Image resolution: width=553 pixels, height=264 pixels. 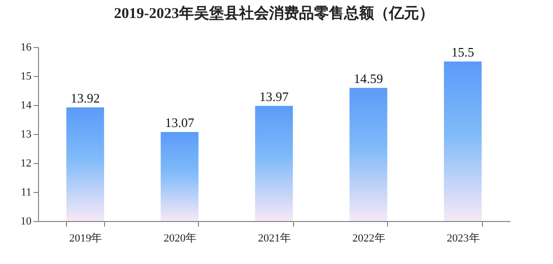 What do you see at coordinates (26, 222) in the screenshot?
I see `y-tick-label: 10` at bounding box center [26, 222].